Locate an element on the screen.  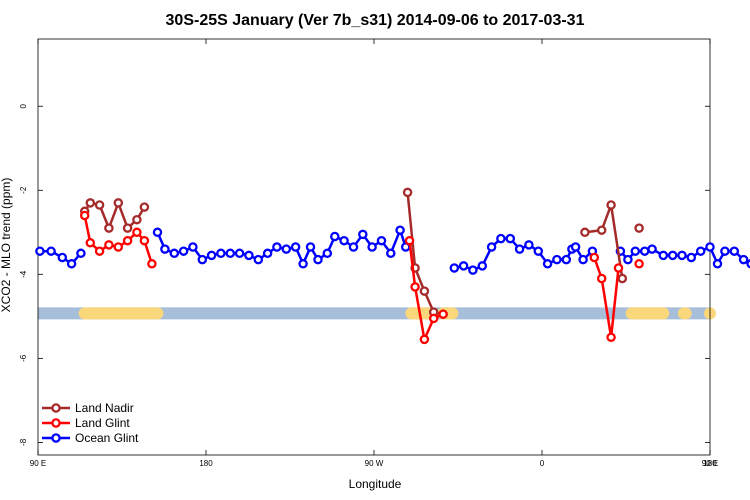
land-nadir-line is located at coordinates (604, 241).